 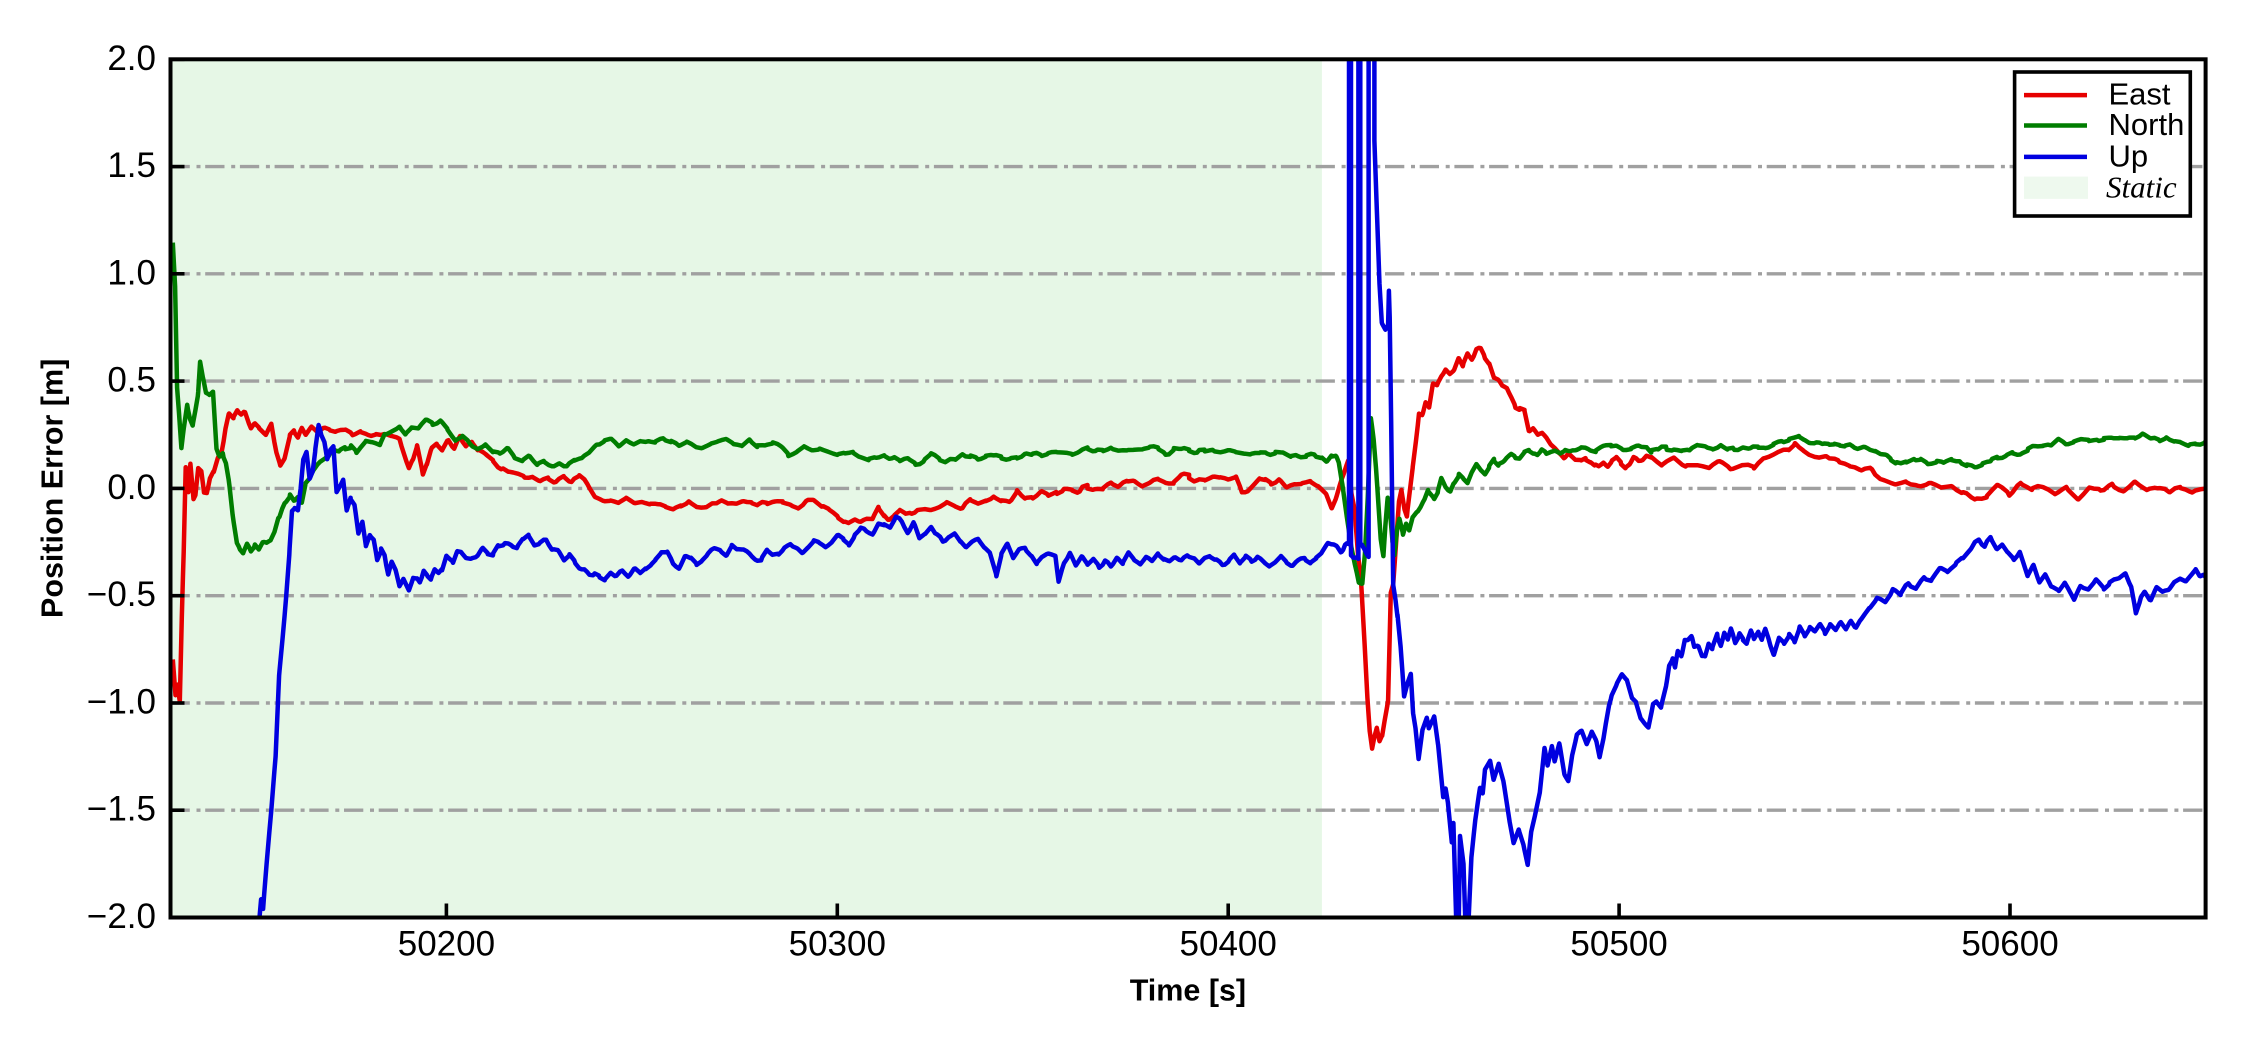 What do you see at coordinates (121, 809) in the screenshot?
I see `svg-text: −1.5` at bounding box center [121, 809].